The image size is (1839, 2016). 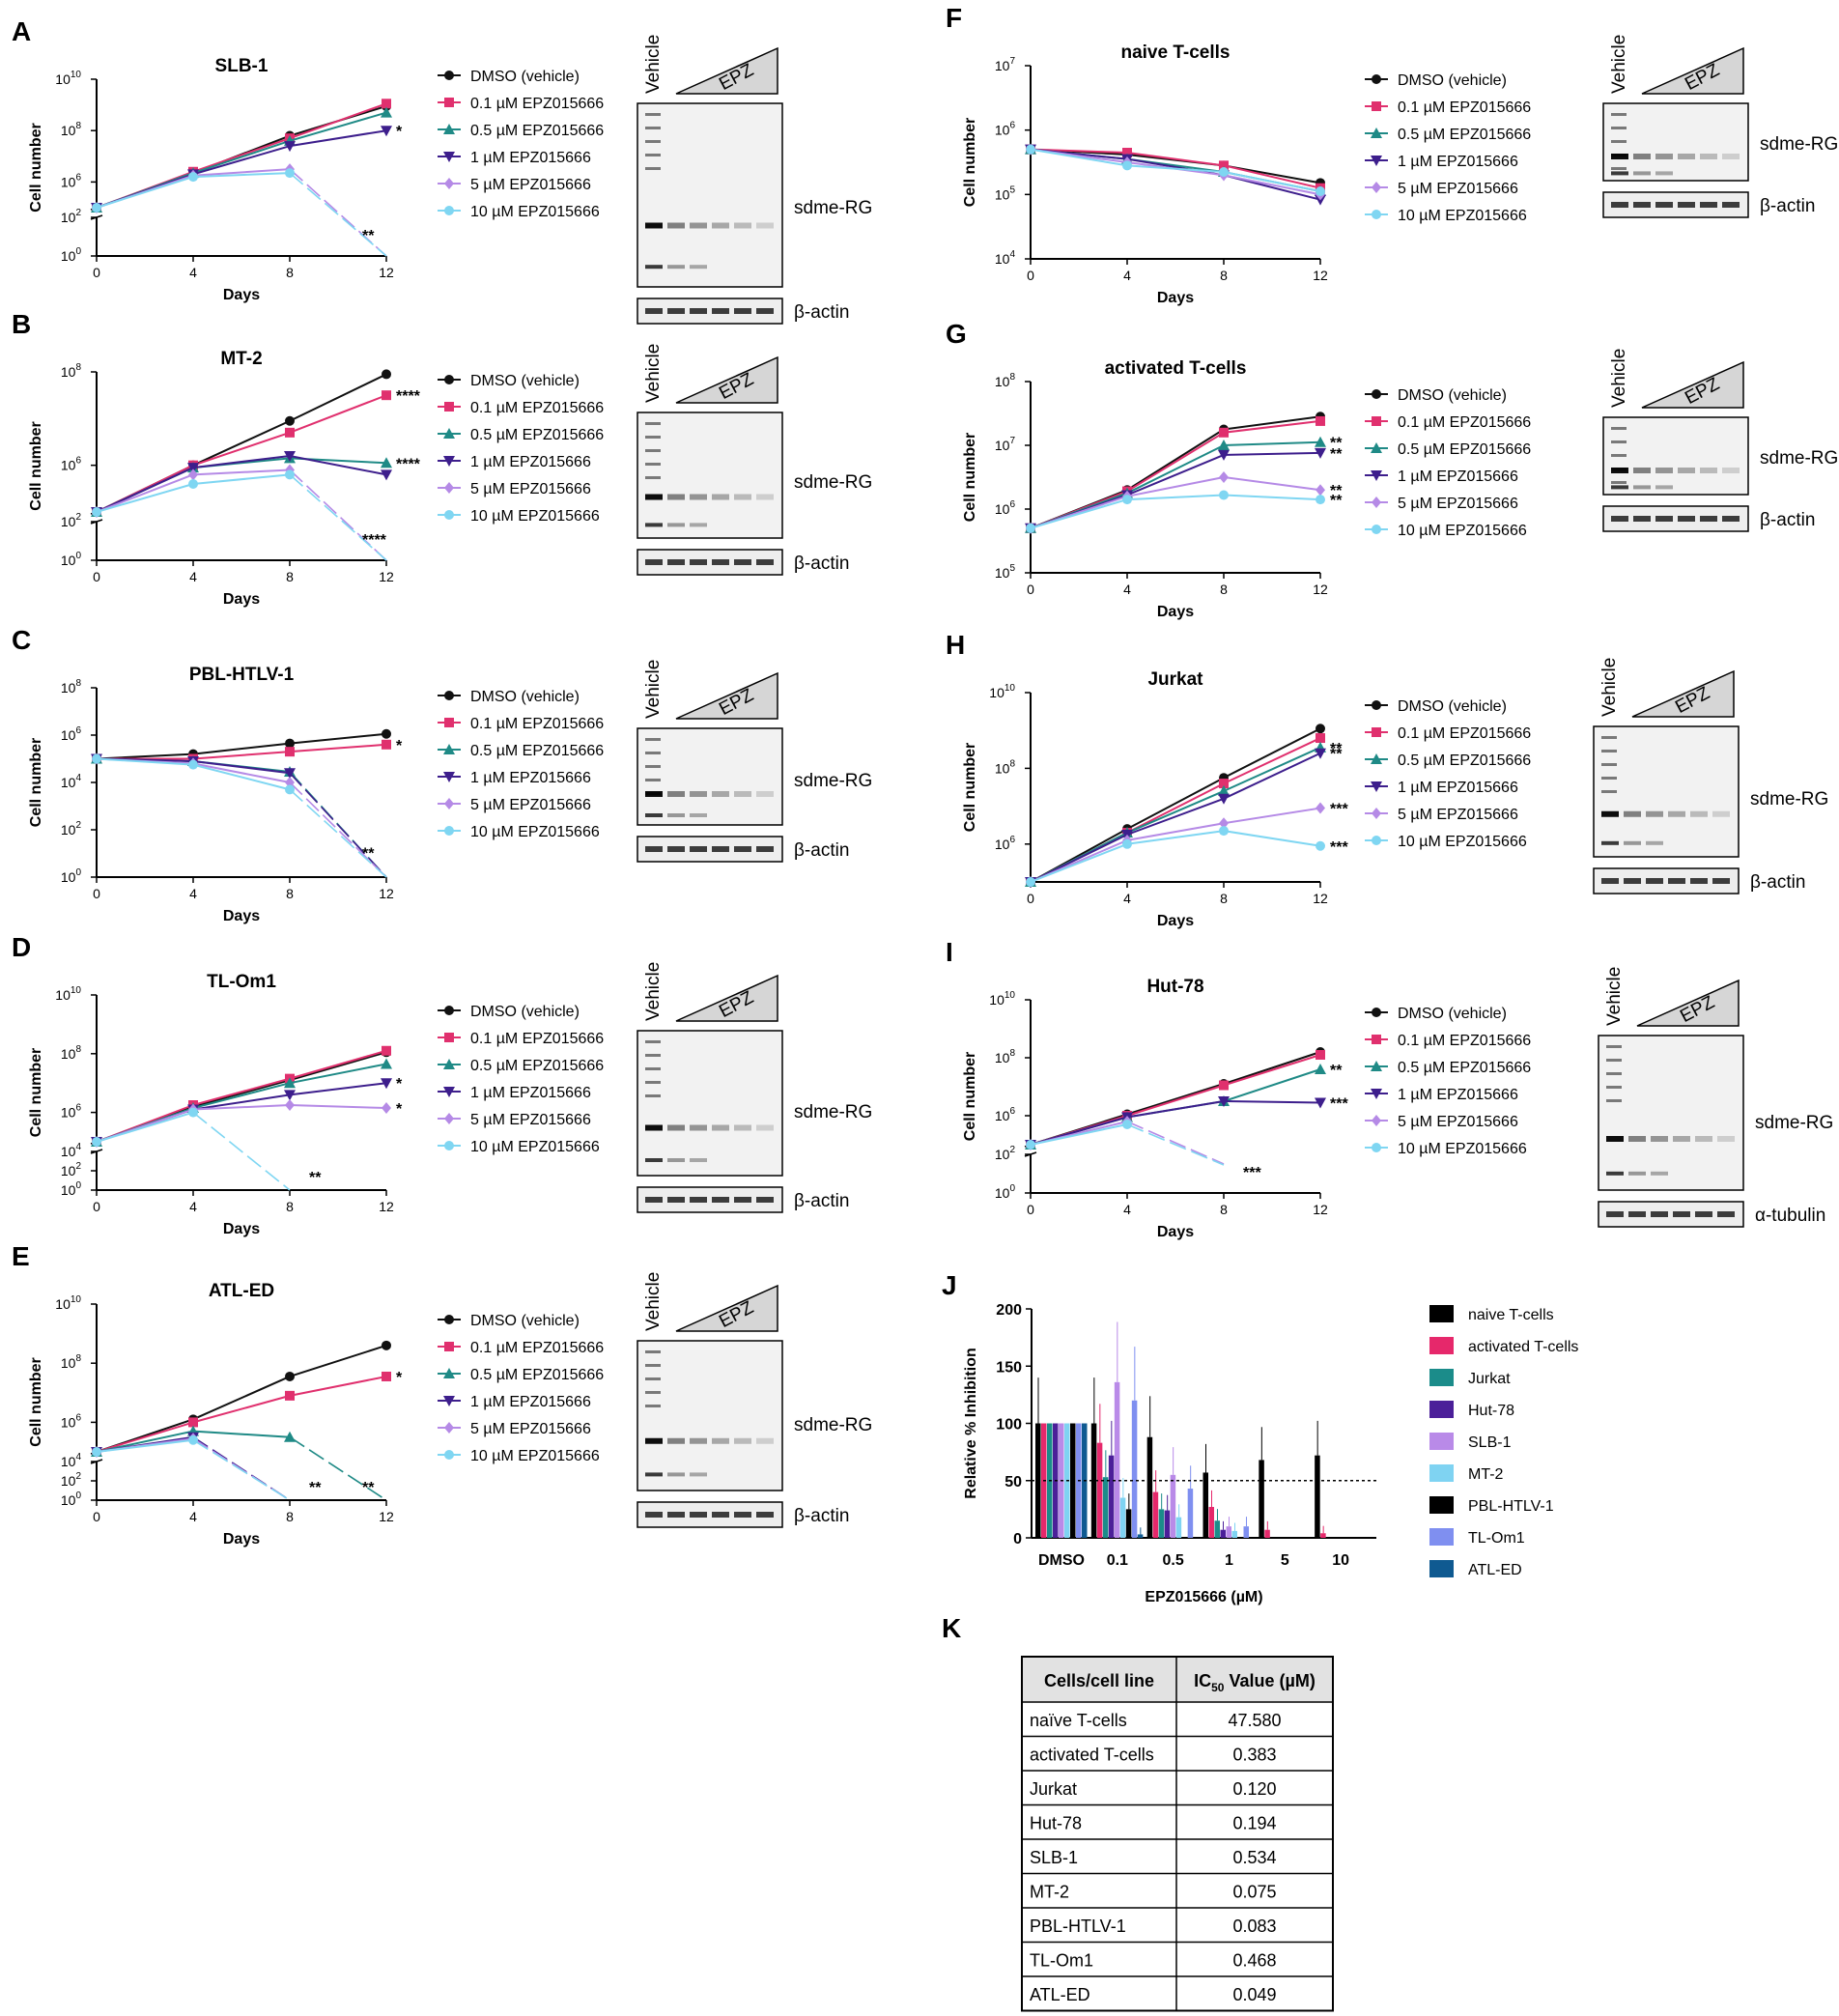 I want to click on legend-label: 1 µM EPZ015666, so click(x=530, y=1093).